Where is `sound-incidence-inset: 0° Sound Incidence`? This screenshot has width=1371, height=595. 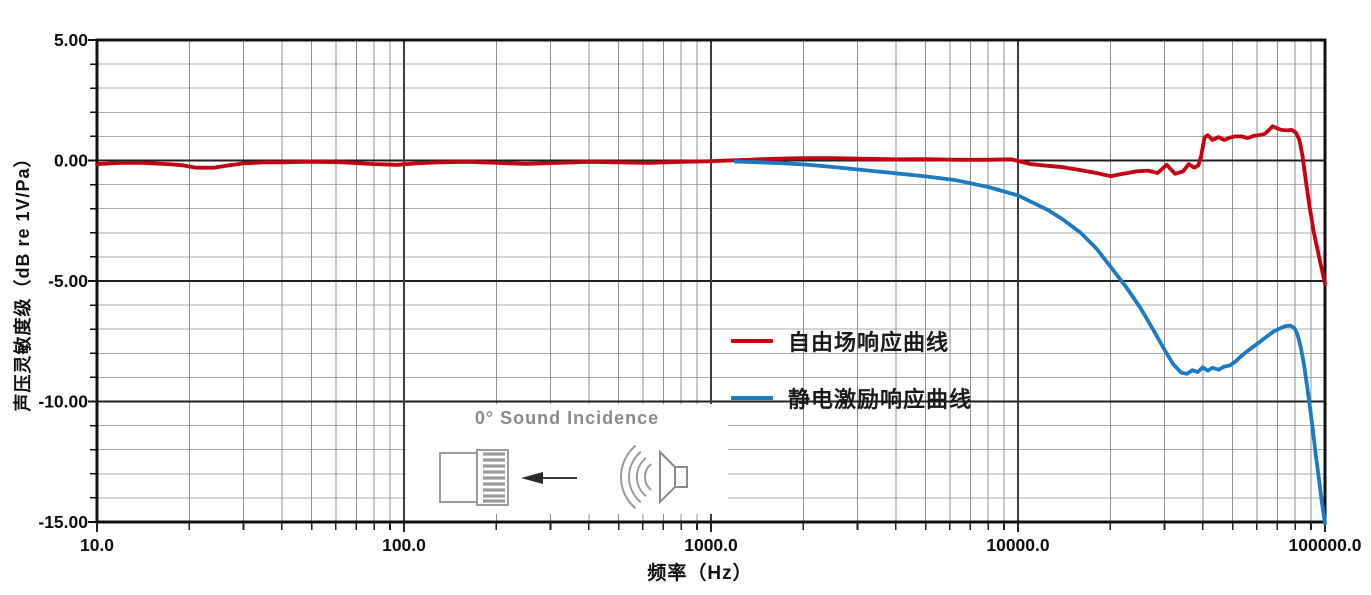
sound-incidence-inset: 0° Sound Incidence is located at coordinates (567, 459).